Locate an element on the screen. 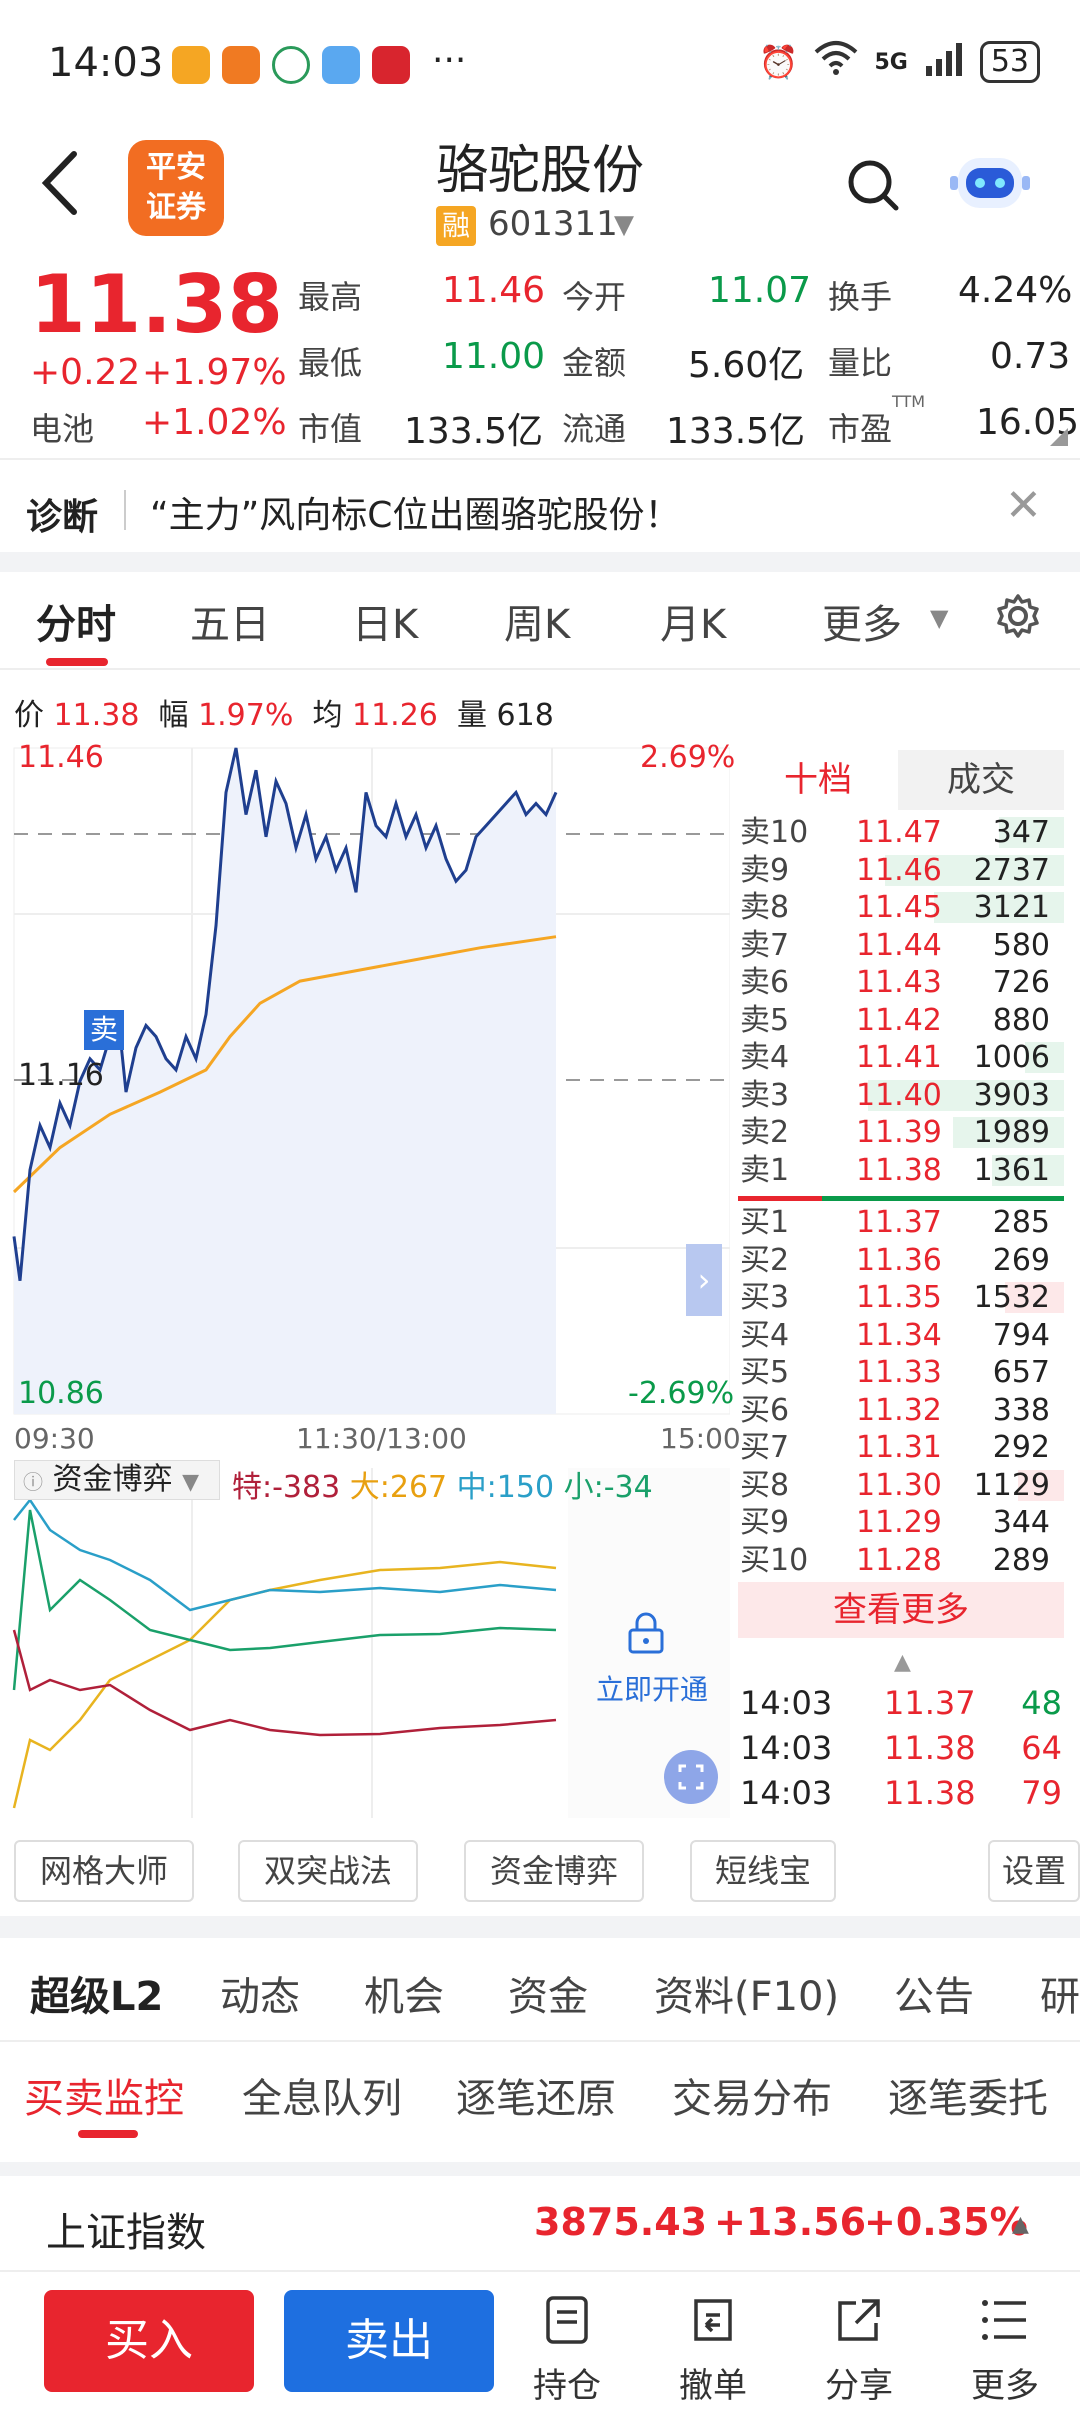  tab-super-l2: 超级L2 is located at coordinates (97, 1997).